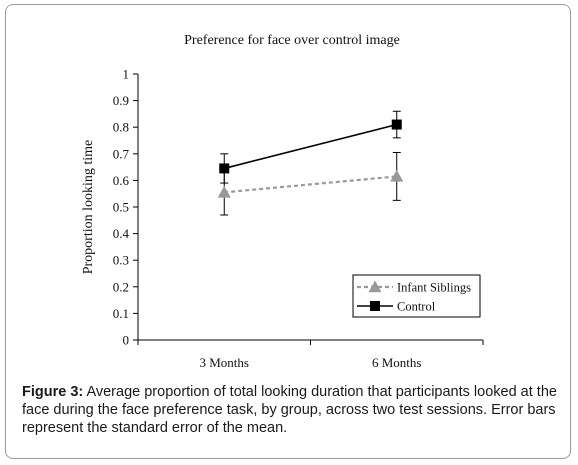 Image resolution: width=578 pixels, height=465 pixels. I want to click on series-layer, so click(310, 163).